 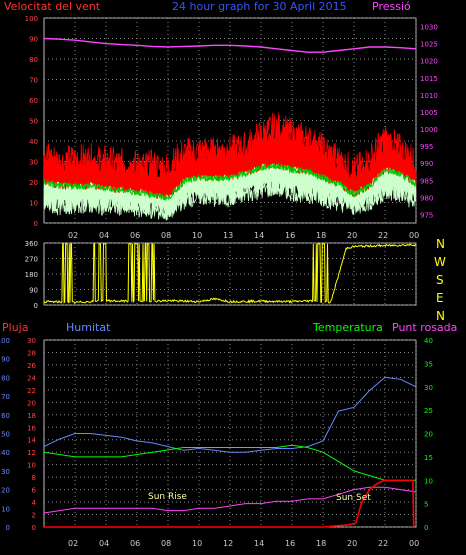 I want to click on climate-x-tick-label: 16, so click(x=290, y=543).